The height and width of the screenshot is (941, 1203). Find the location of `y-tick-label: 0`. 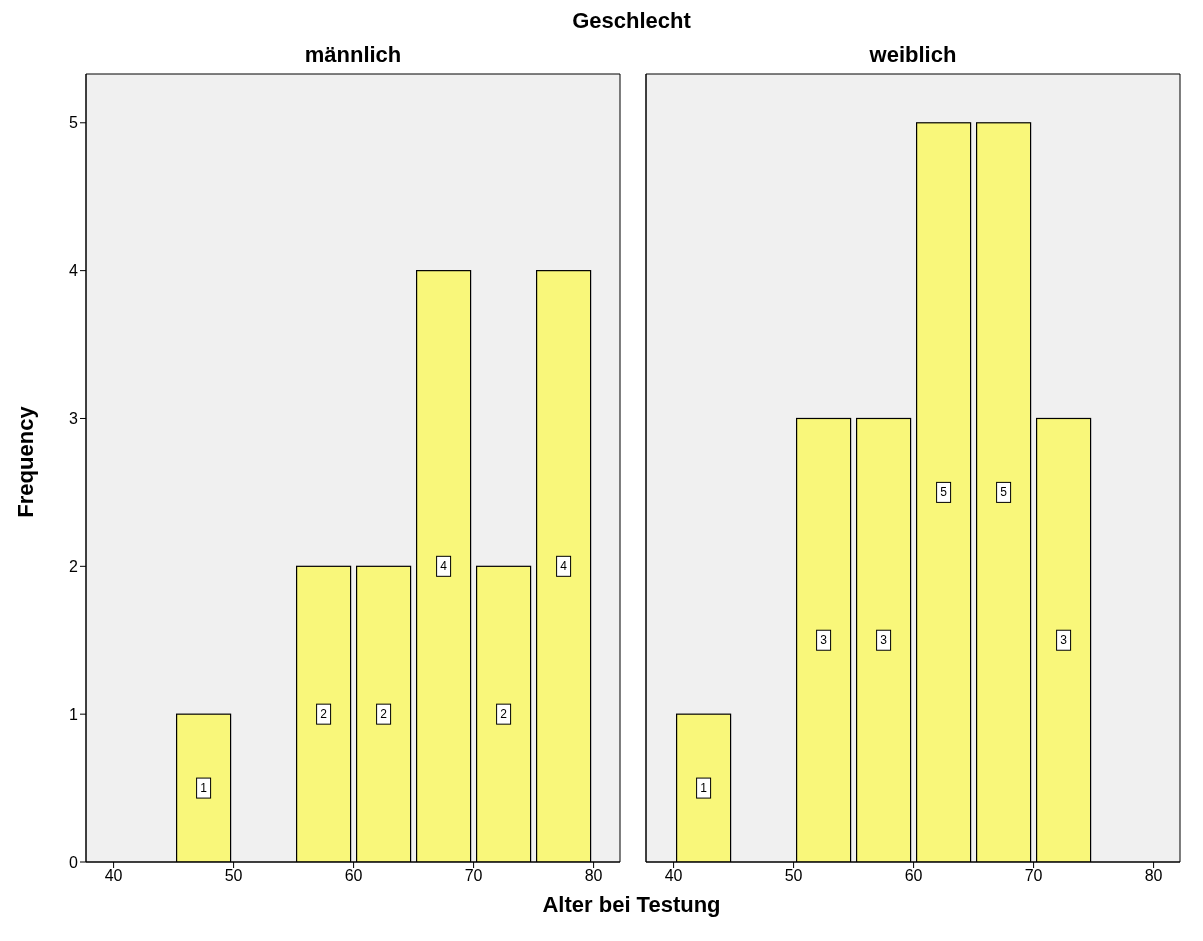

y-tick-label: 0 is located at coordinates (74, 862).